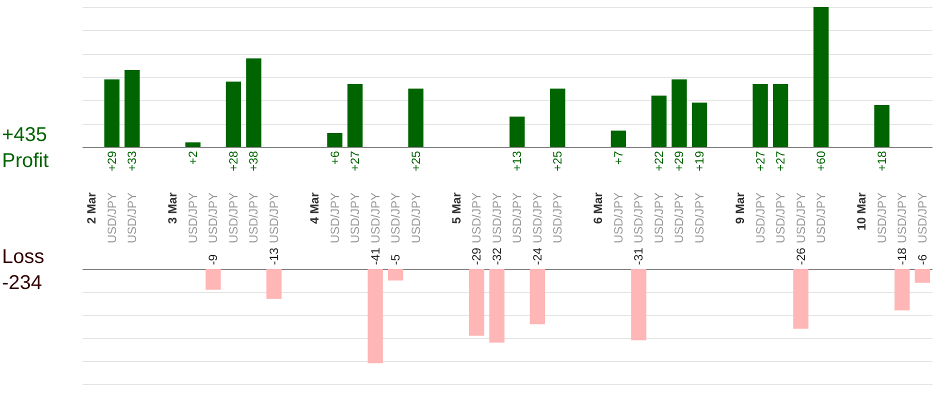  Describe the element at coordinates (273, 256) in the screenshot. I see `data-label: -13` at that location.